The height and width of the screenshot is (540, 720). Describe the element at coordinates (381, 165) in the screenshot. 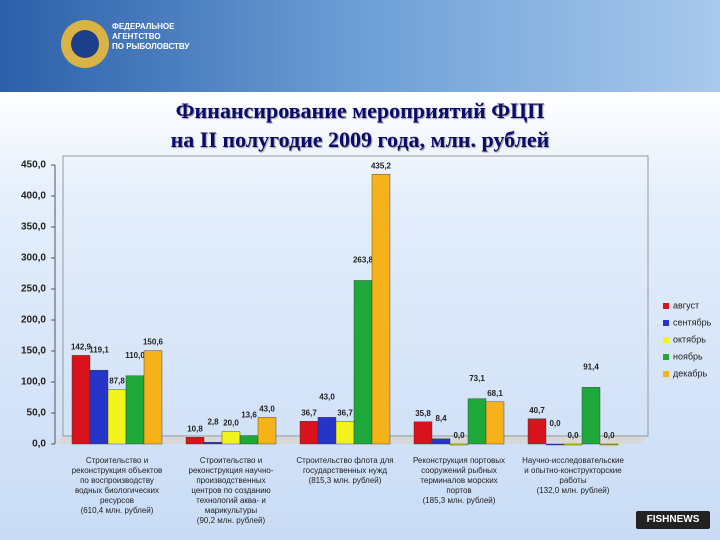

I see `data-label: 435,2` at that location.